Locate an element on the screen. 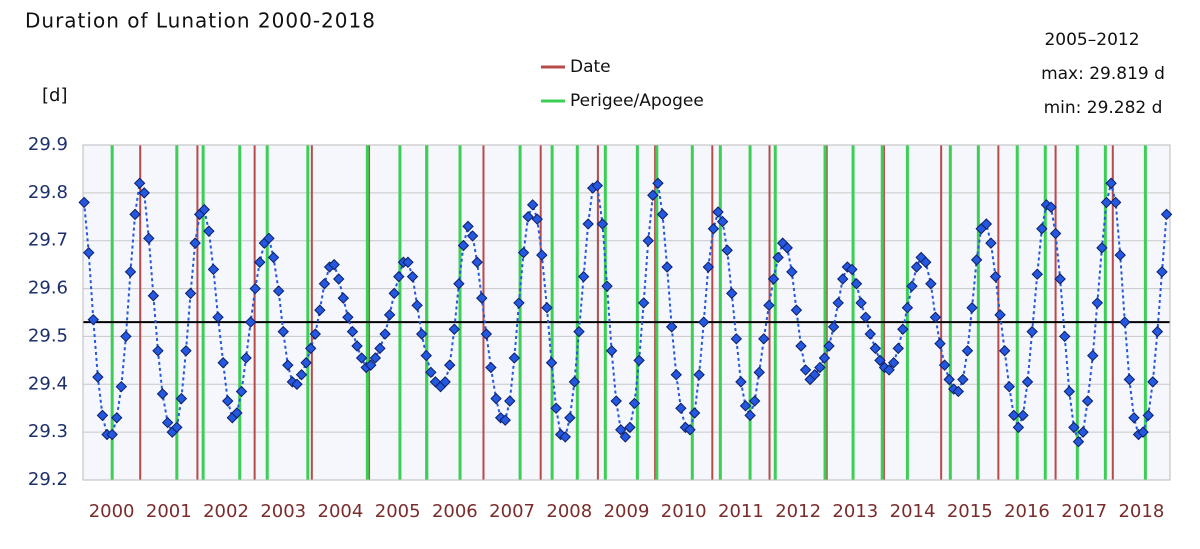  annotation: min: 29.282 d is located at coordinates (1103, 108).